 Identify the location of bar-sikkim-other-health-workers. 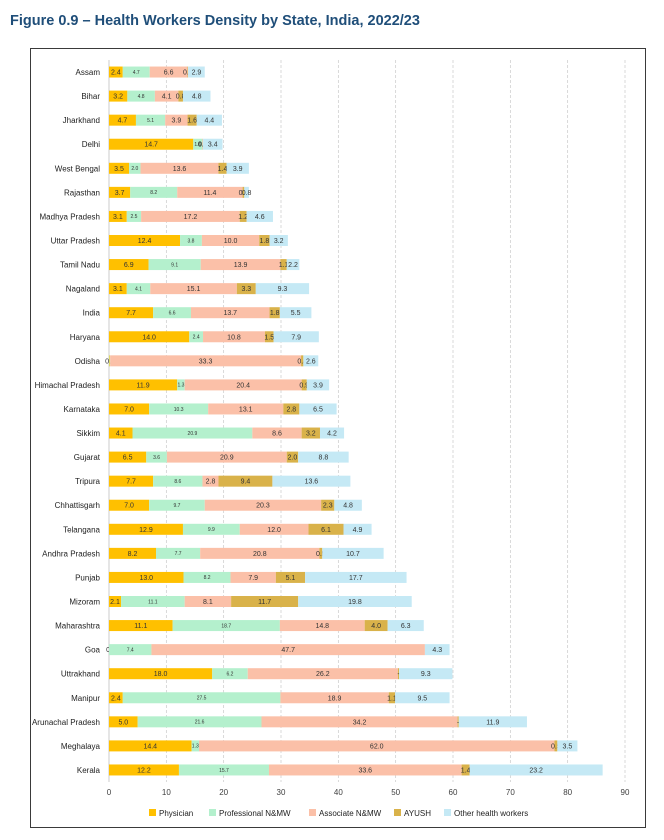
(332, 433).